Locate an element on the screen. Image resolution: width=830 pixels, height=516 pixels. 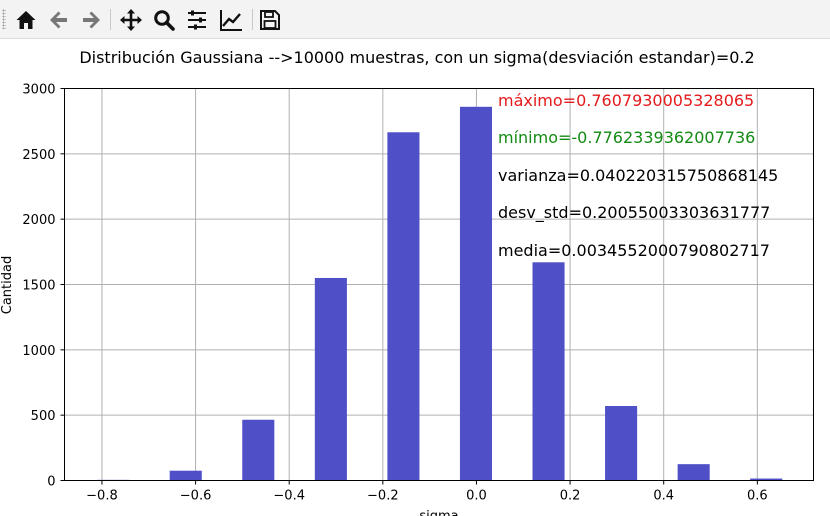
y-tick-label: 0 is located at coordinates (51, 482).